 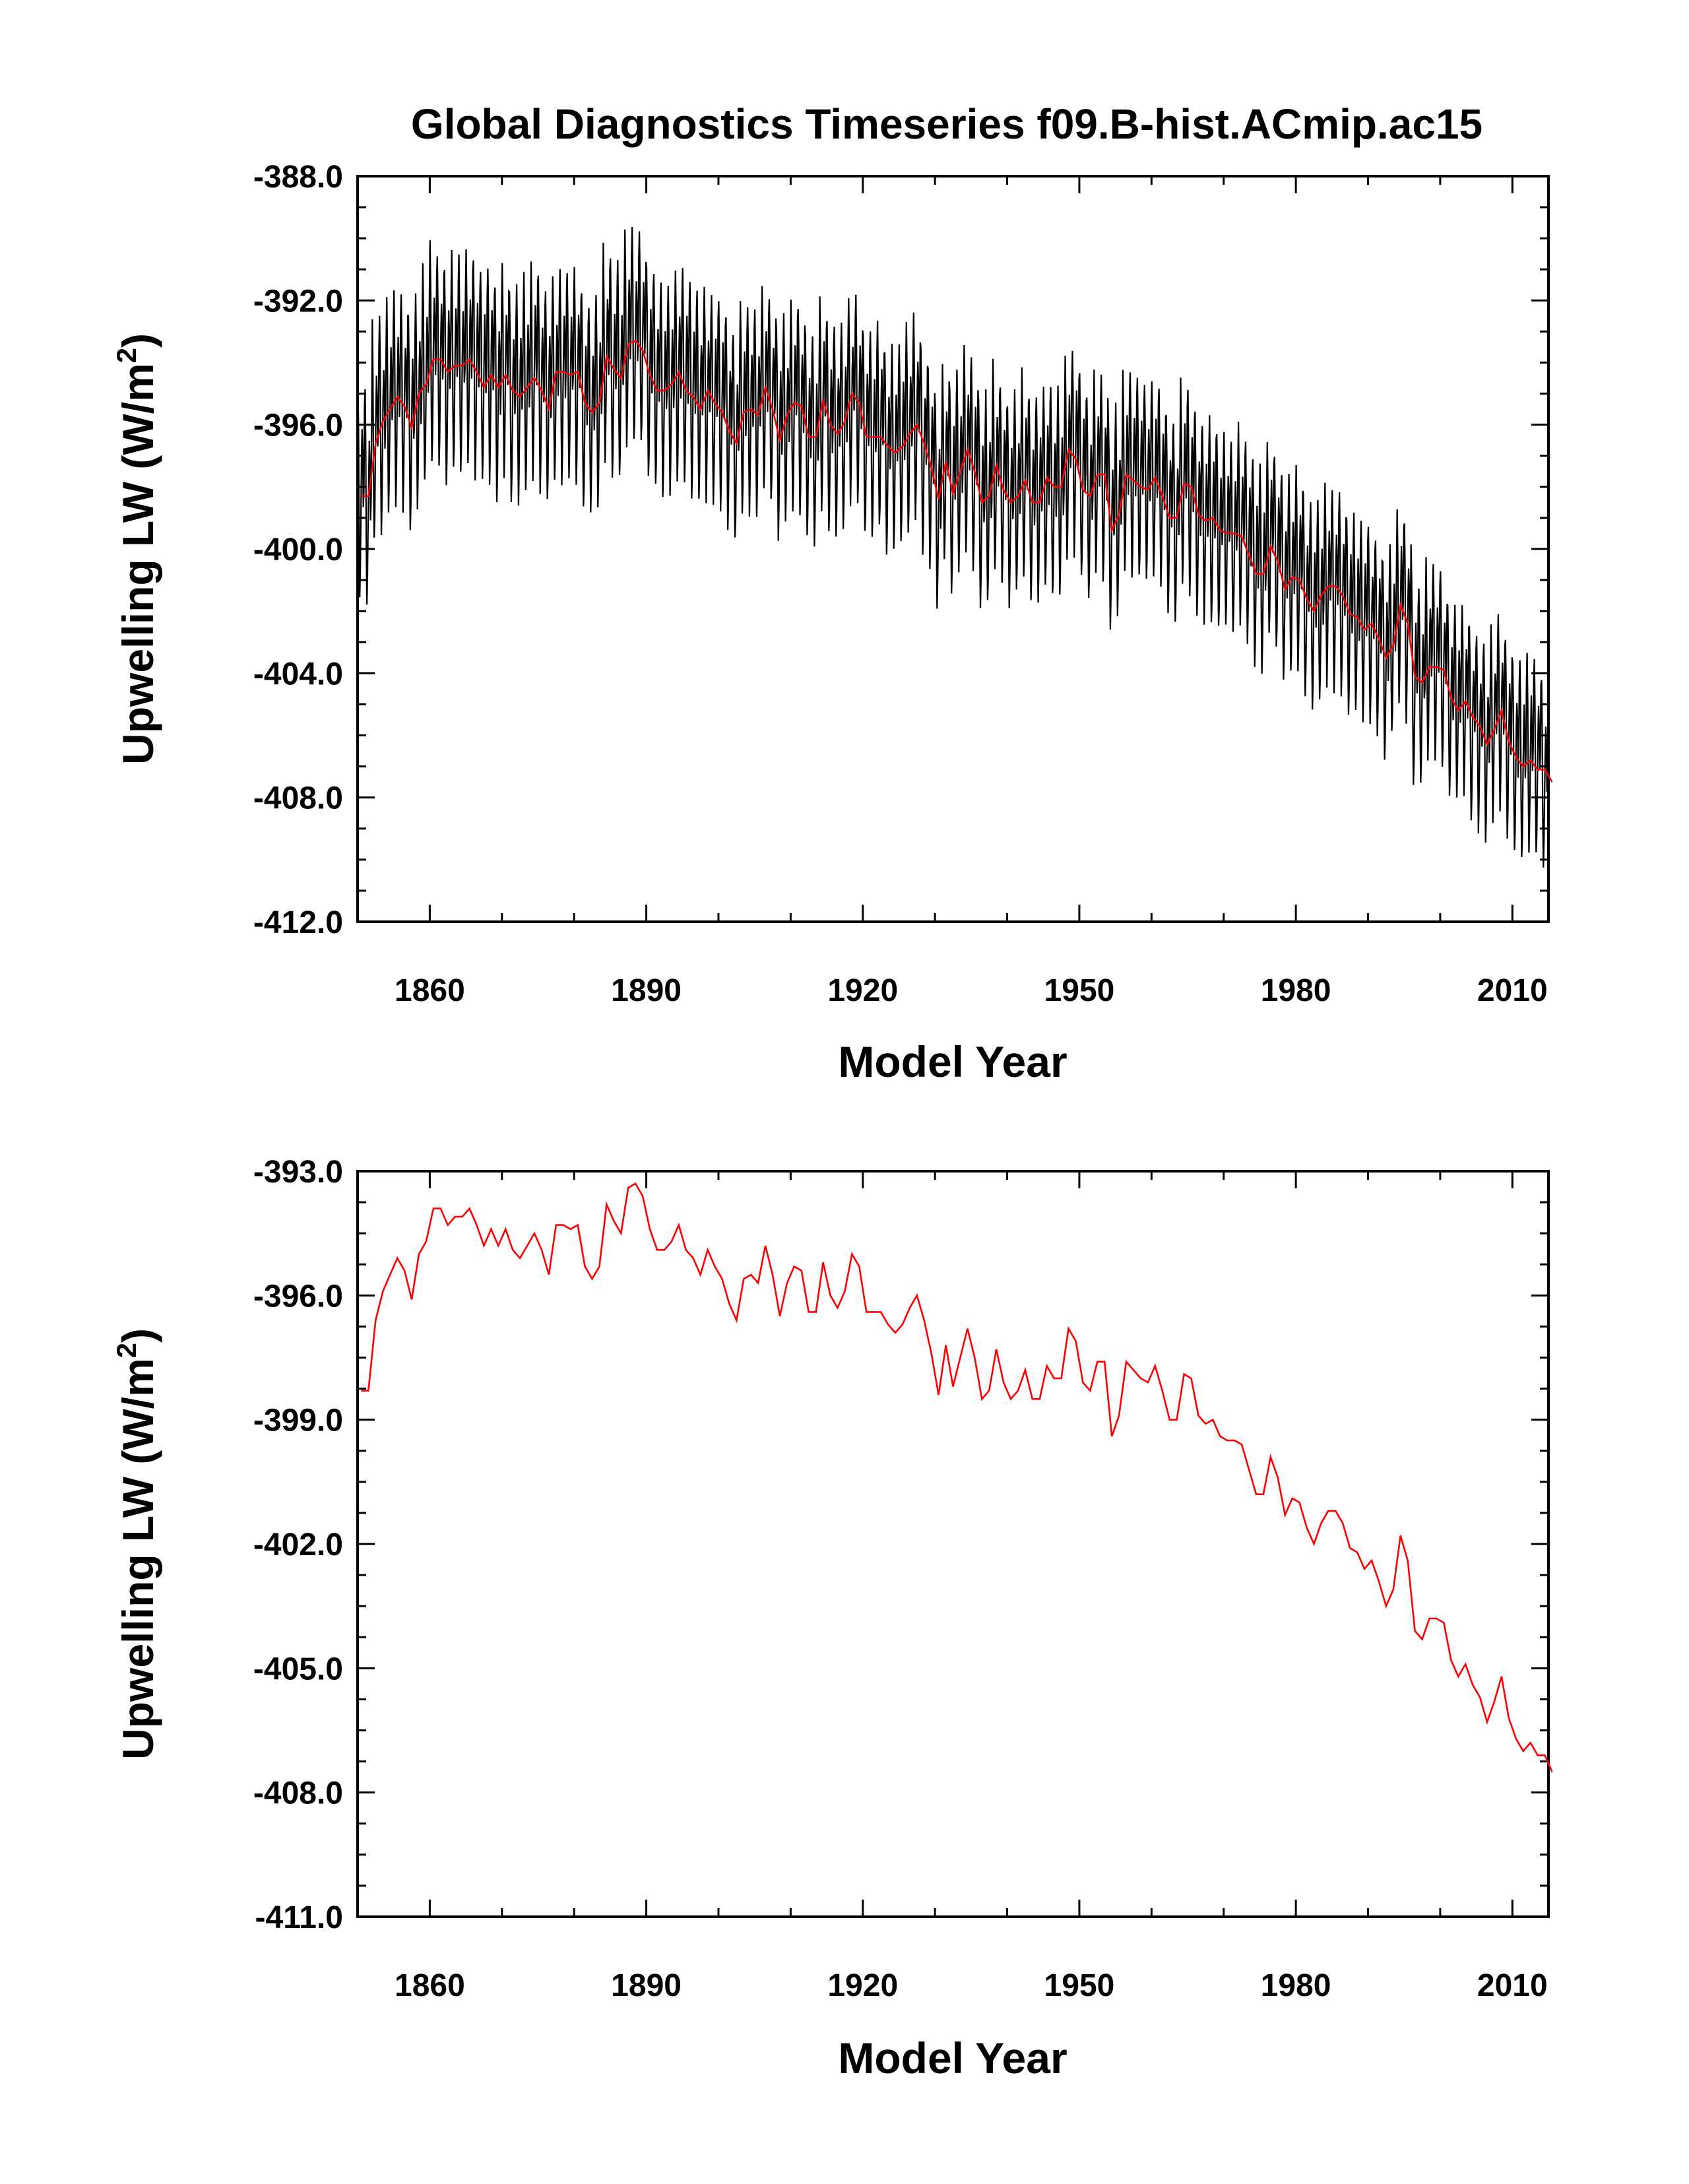 I want to click on y-axis-label-bottom: Upwelling LW (W/m2), so click(x=136, y=1544).